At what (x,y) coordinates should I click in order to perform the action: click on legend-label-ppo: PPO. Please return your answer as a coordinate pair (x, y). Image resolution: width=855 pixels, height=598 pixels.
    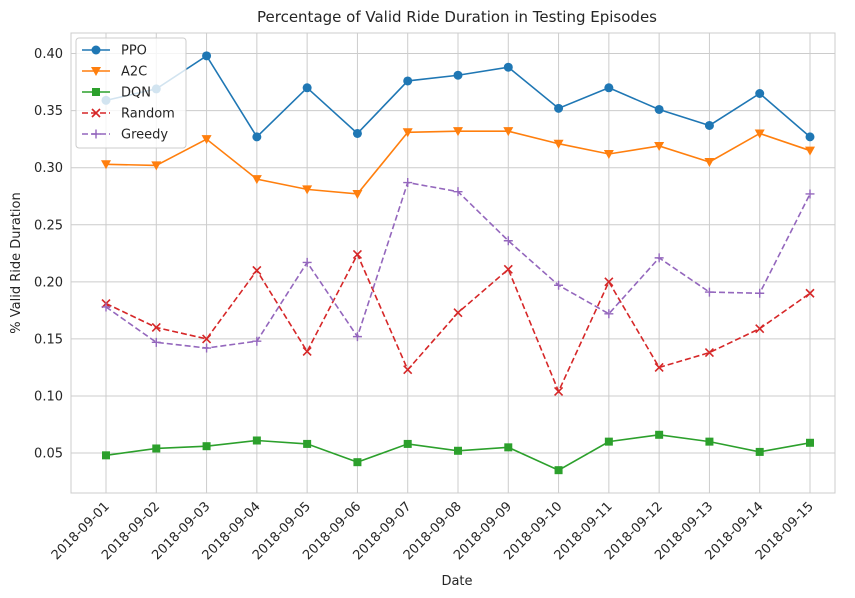
    Looking at the image, I should click on (134, 51).